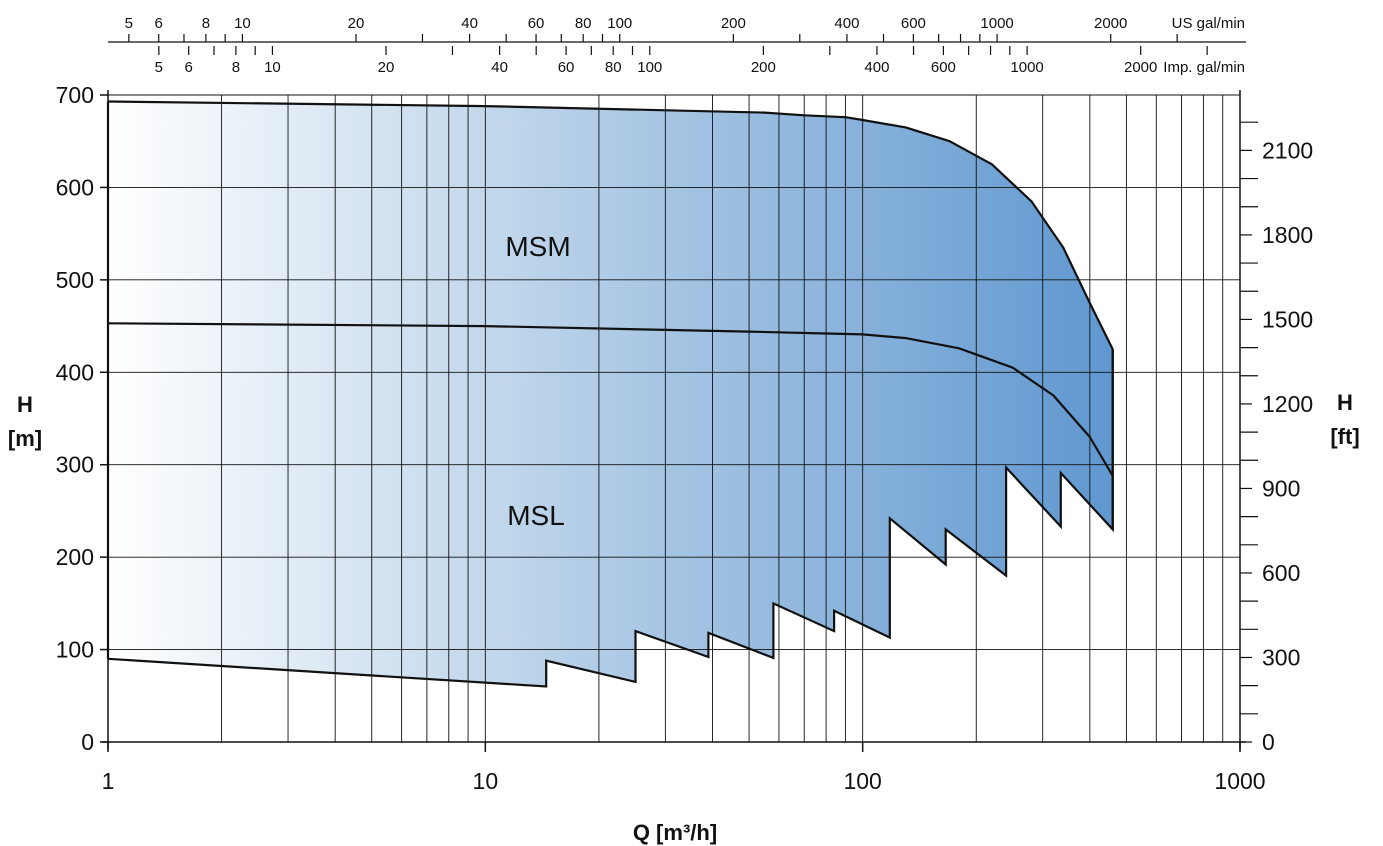 This screenshot has width=1383, height=846. What do you see at coordinates (537, 246) in the screenshot?
I see `region-label-msm: MSM` at bounding box center [537, 246].